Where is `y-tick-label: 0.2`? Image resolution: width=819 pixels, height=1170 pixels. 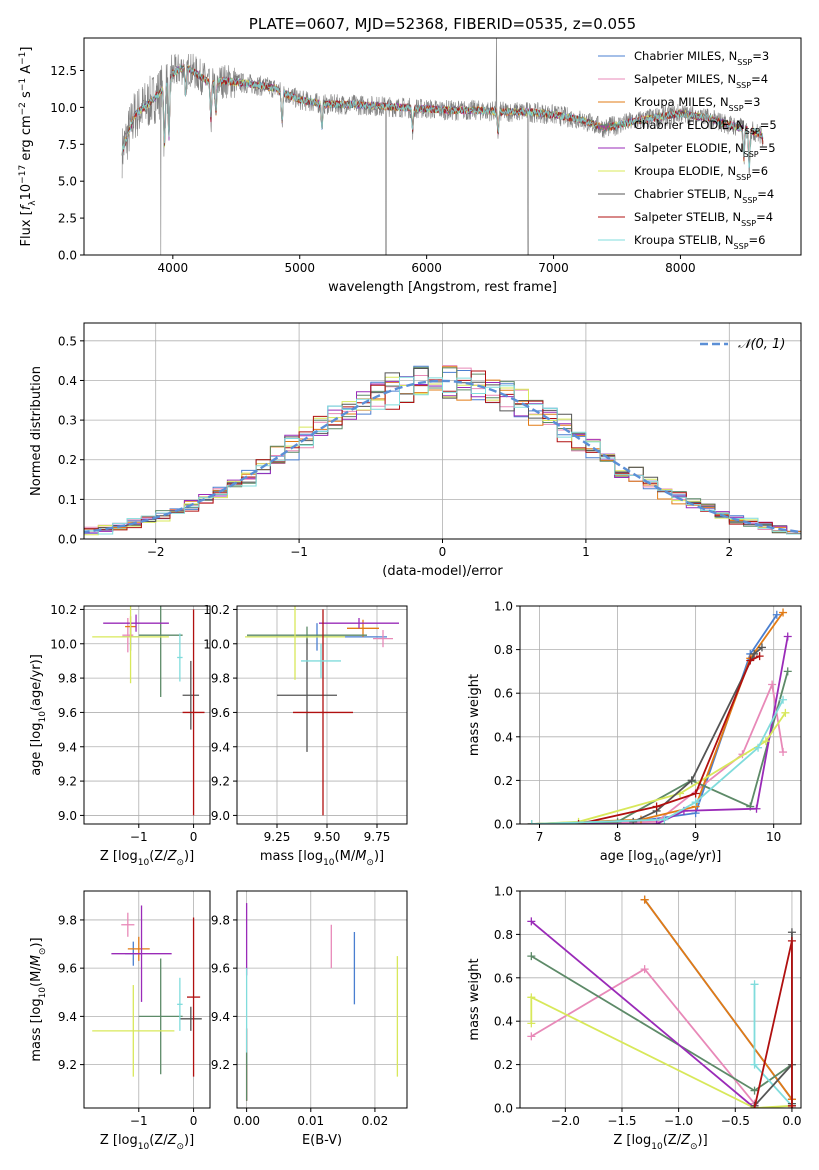 y-tick-label: 0.2 is located at coordinates (503, 1065).